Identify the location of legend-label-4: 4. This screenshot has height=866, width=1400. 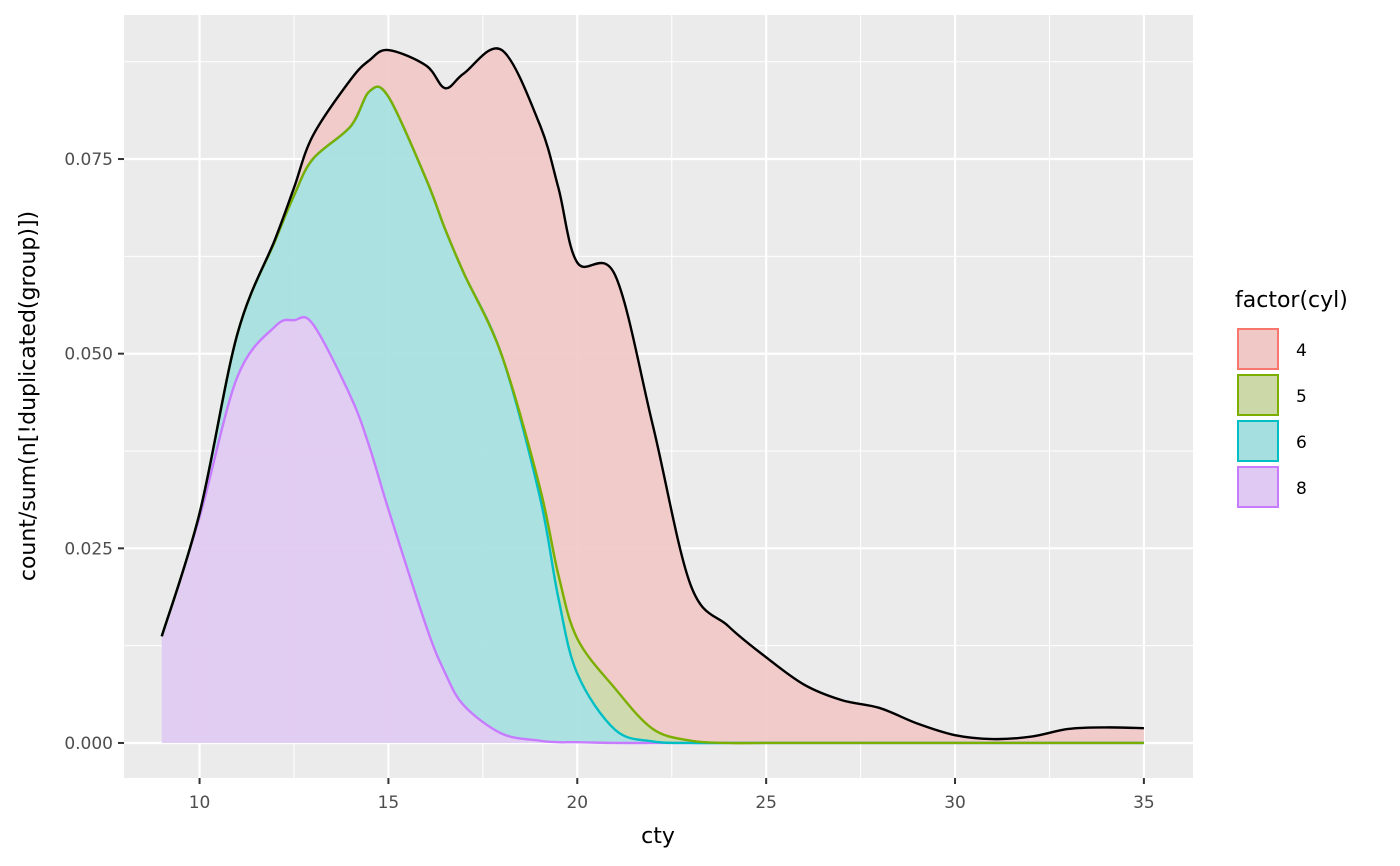
(1301, 351).